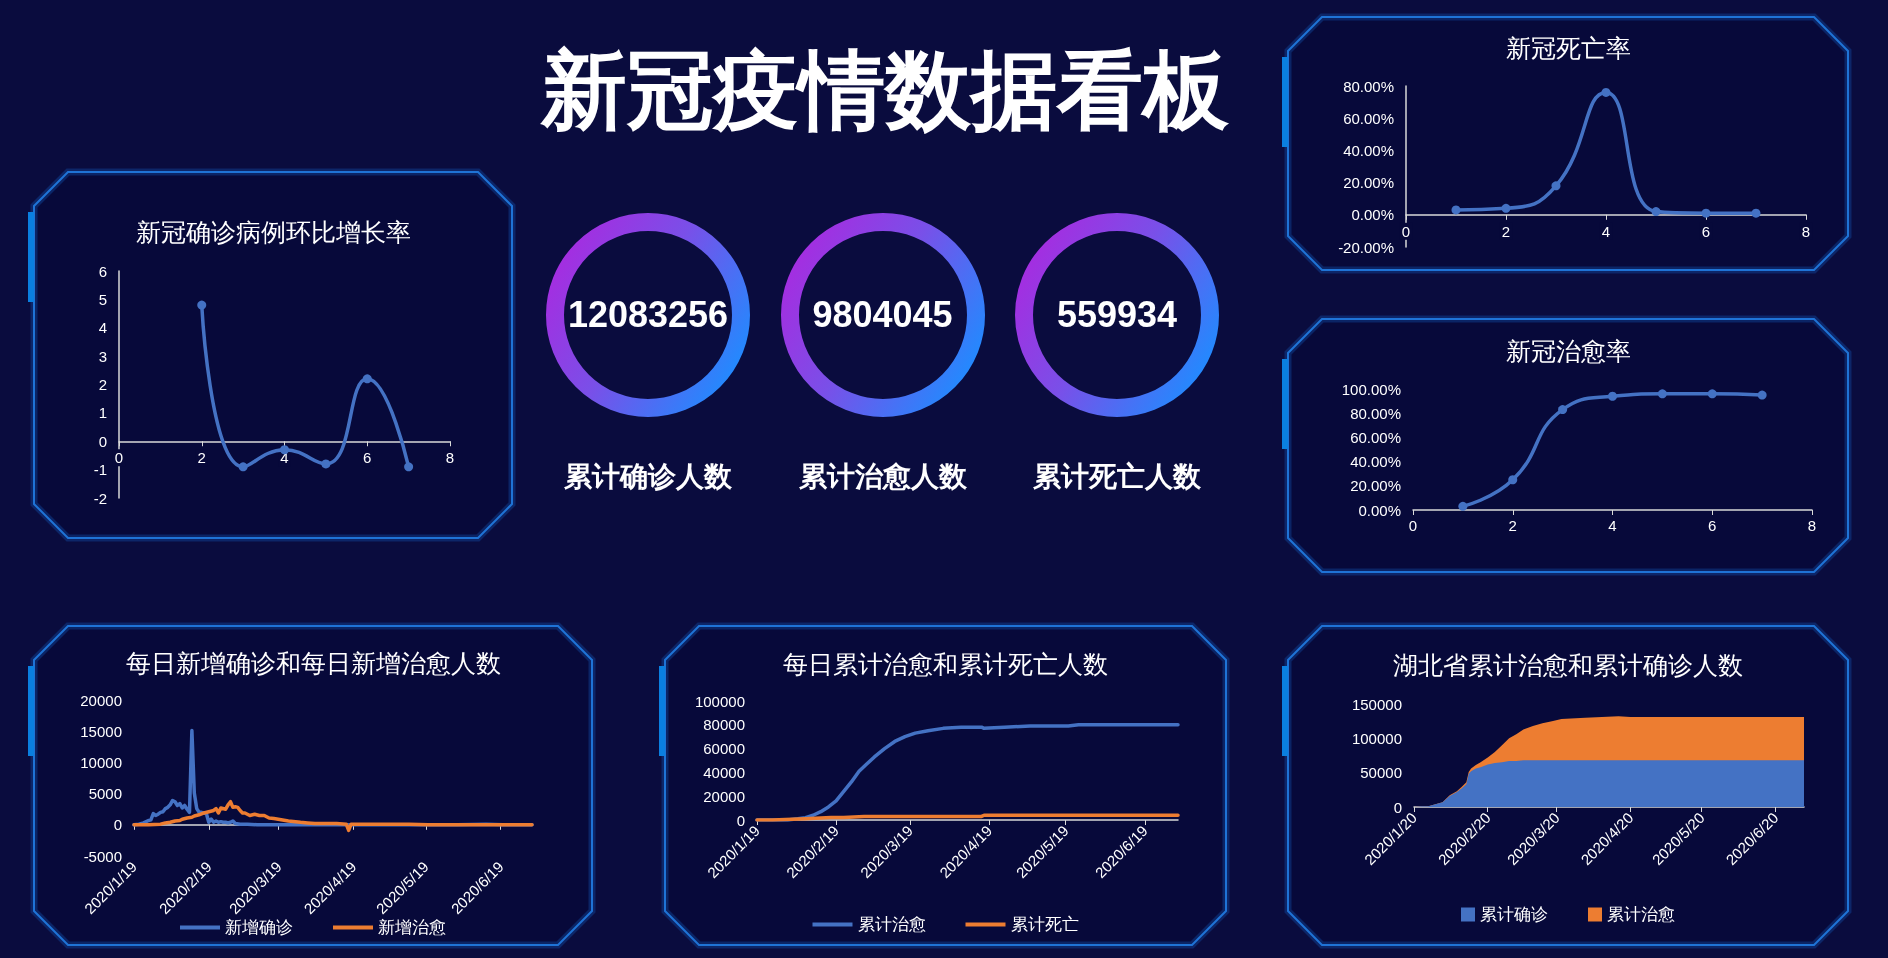 The width and height of the screenshot is (1888, 958). Describe the element at coordinates (100, 470) in the screenshot. I see `y-tick-label: -1` at that location.